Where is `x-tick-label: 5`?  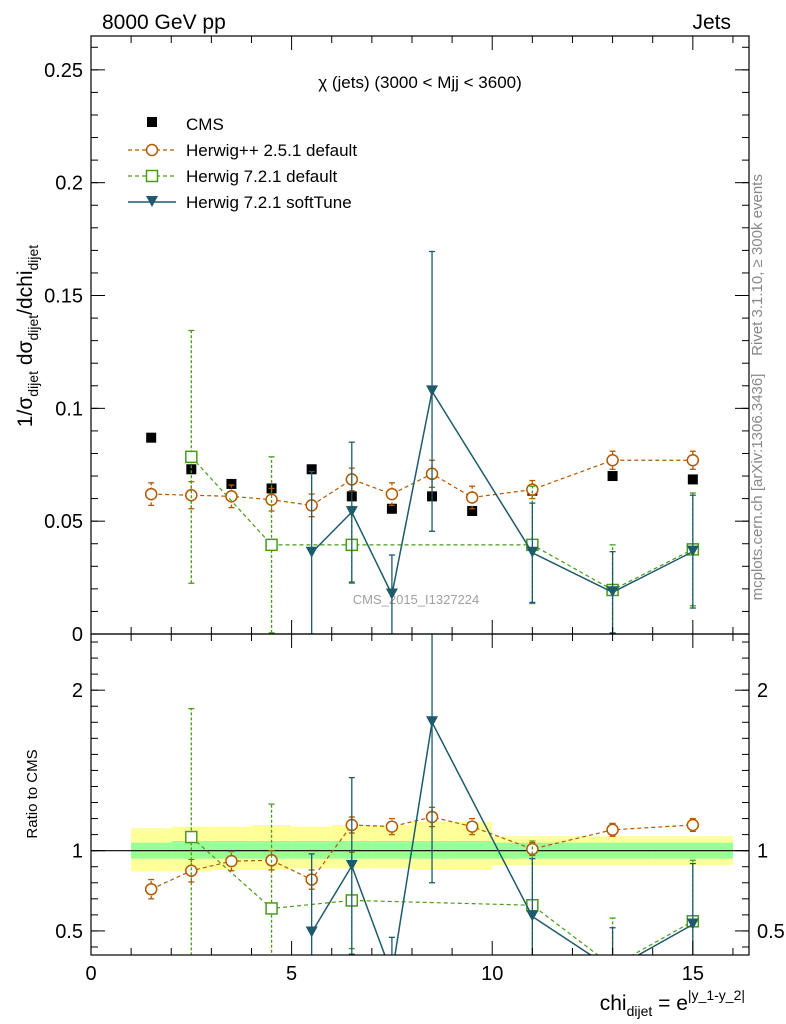 x-tick-label: 5 is located at coordinates (291, 974).